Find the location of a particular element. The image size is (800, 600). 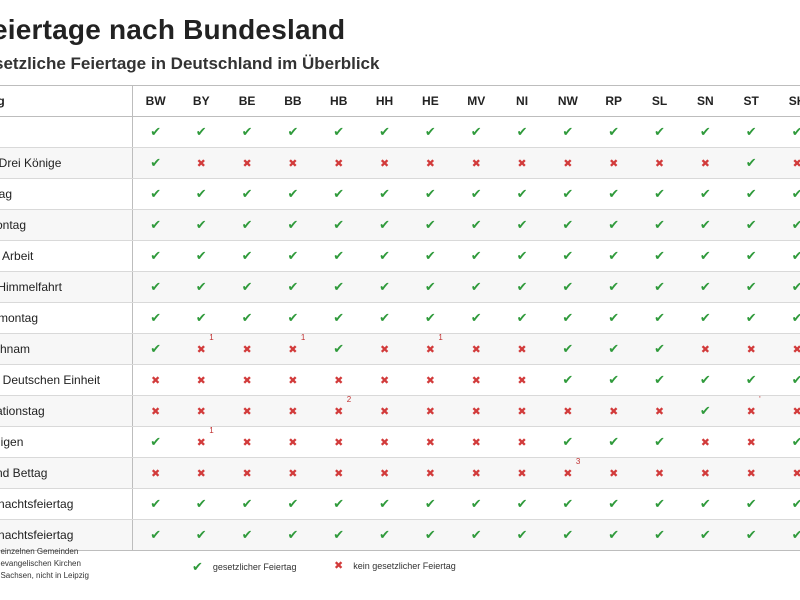

column-header-state: HH is located at coordinates (384, 101).